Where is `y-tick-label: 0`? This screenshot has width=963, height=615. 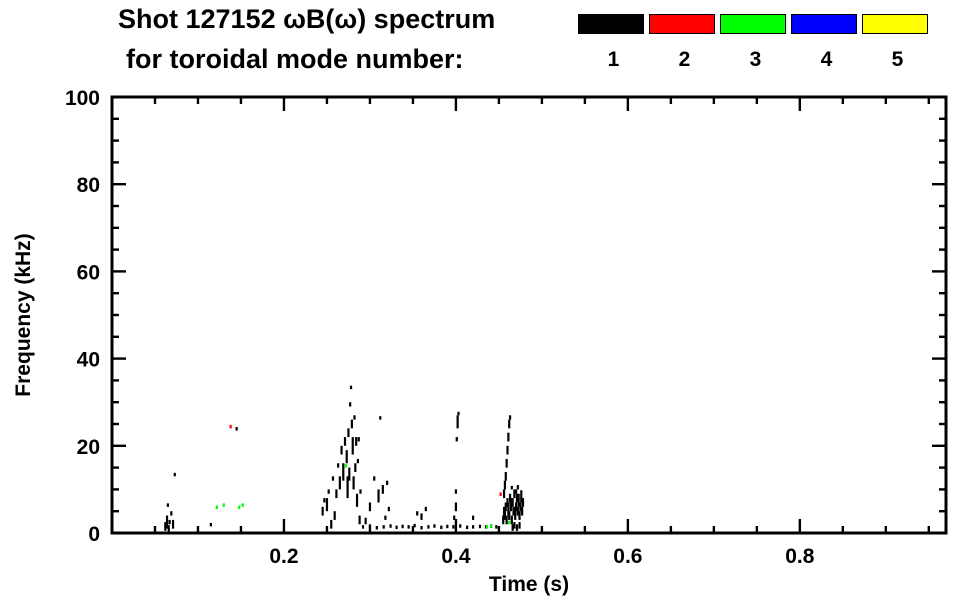
y-tick-label: 0 is located at coordinates (94, 534).